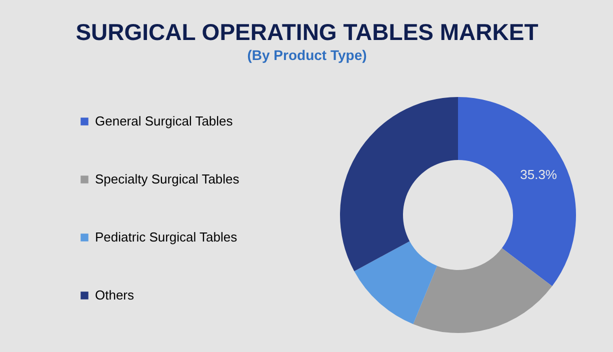  What do you see at coordinates (307, 32) in the screenshot?
I see `chart-title: SURGICAL OPERATING TABLES MARKET` at bounding box center [307, 32].